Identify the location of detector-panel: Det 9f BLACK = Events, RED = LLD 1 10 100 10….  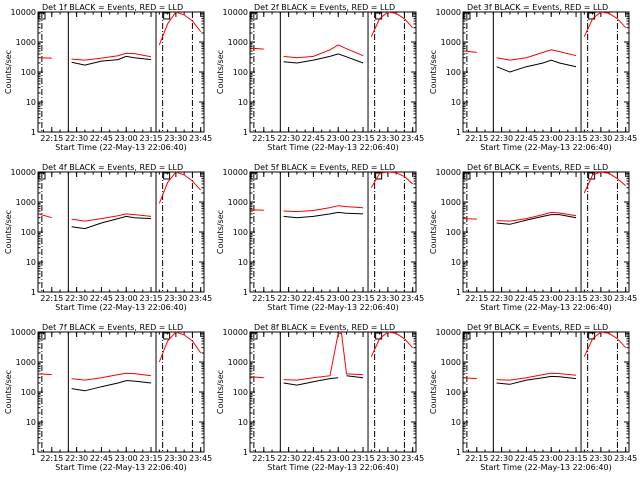
(533, 397).